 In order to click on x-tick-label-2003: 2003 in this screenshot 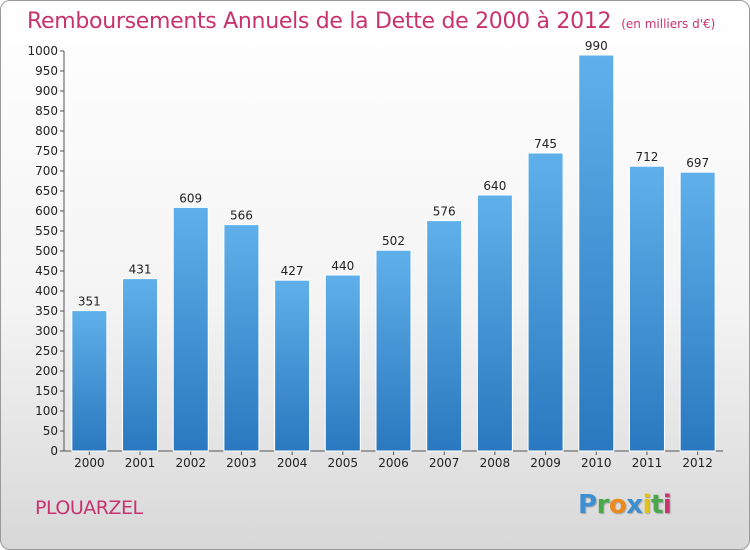, I will do `click(241, 463)`.